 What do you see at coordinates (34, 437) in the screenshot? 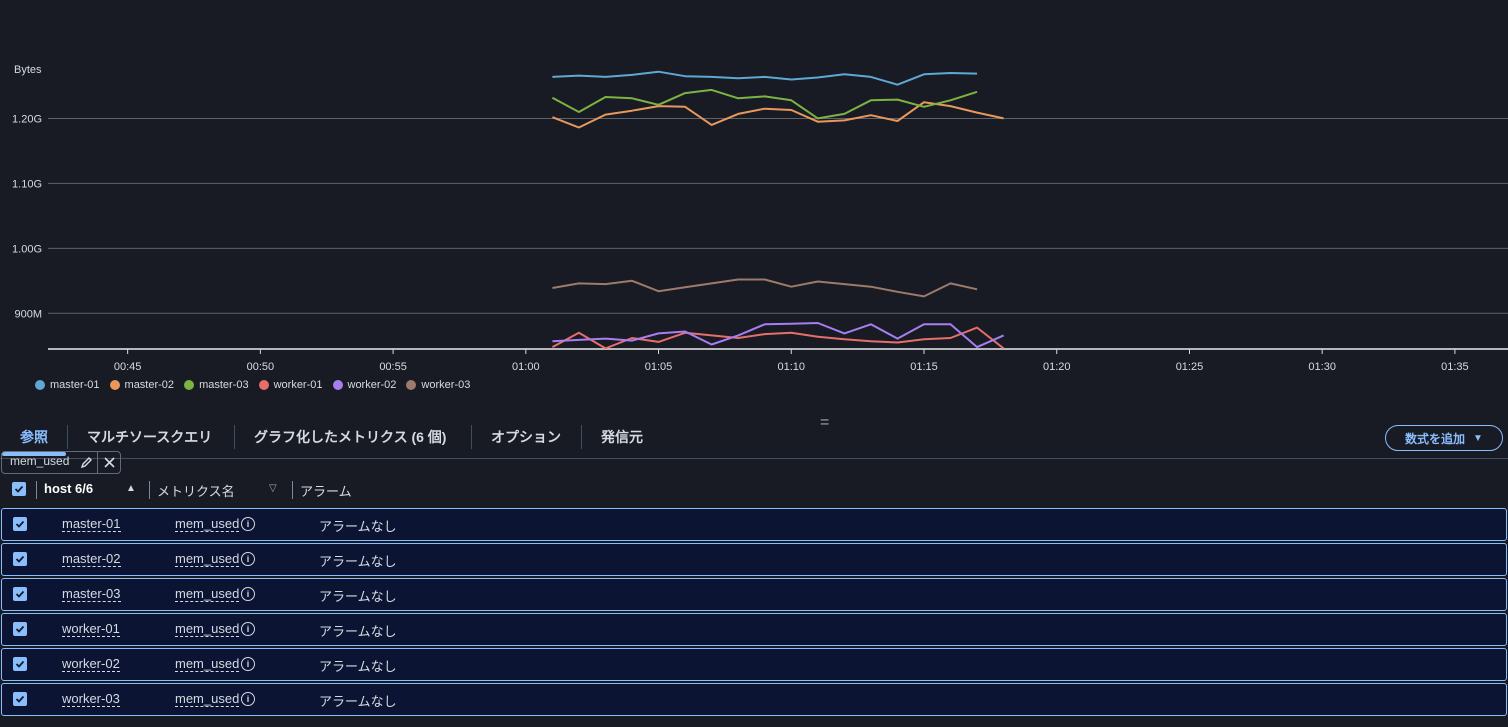
I see `tab-browse: 参照` at bounding box center [34, 437].